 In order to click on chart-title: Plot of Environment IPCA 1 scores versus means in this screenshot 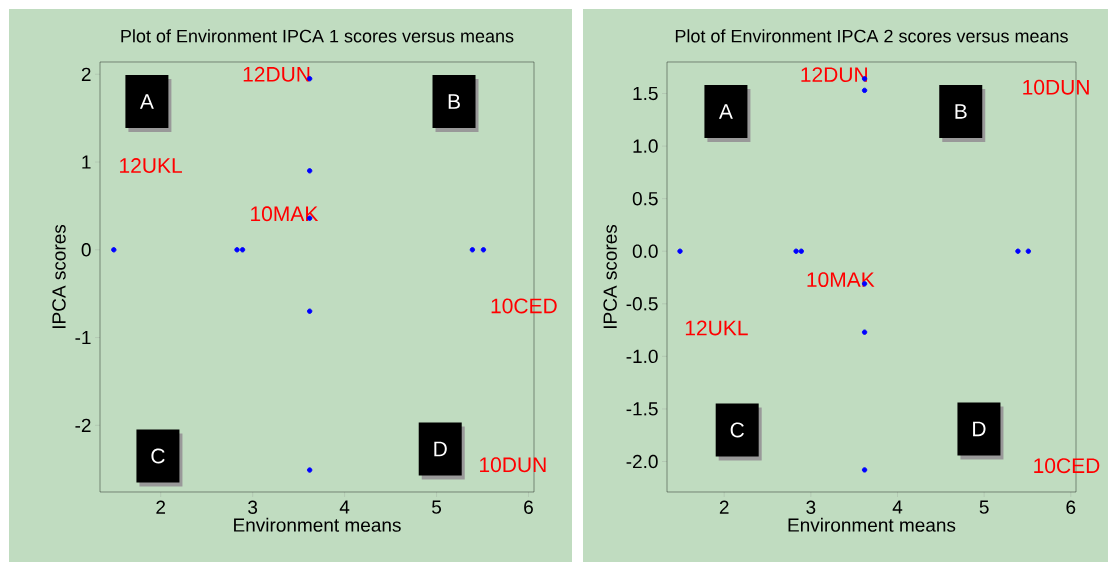, I will do `click(317, 36)`.